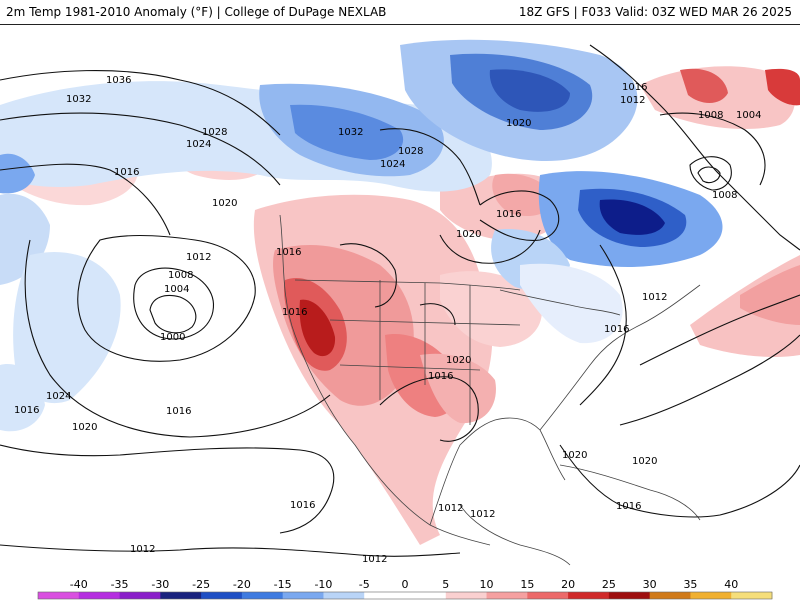 This screenshot has height=600, width=800. Describe the element at coordinates (731, 584) in the screenshot. I see `legend-tick-label: 40` at that location.